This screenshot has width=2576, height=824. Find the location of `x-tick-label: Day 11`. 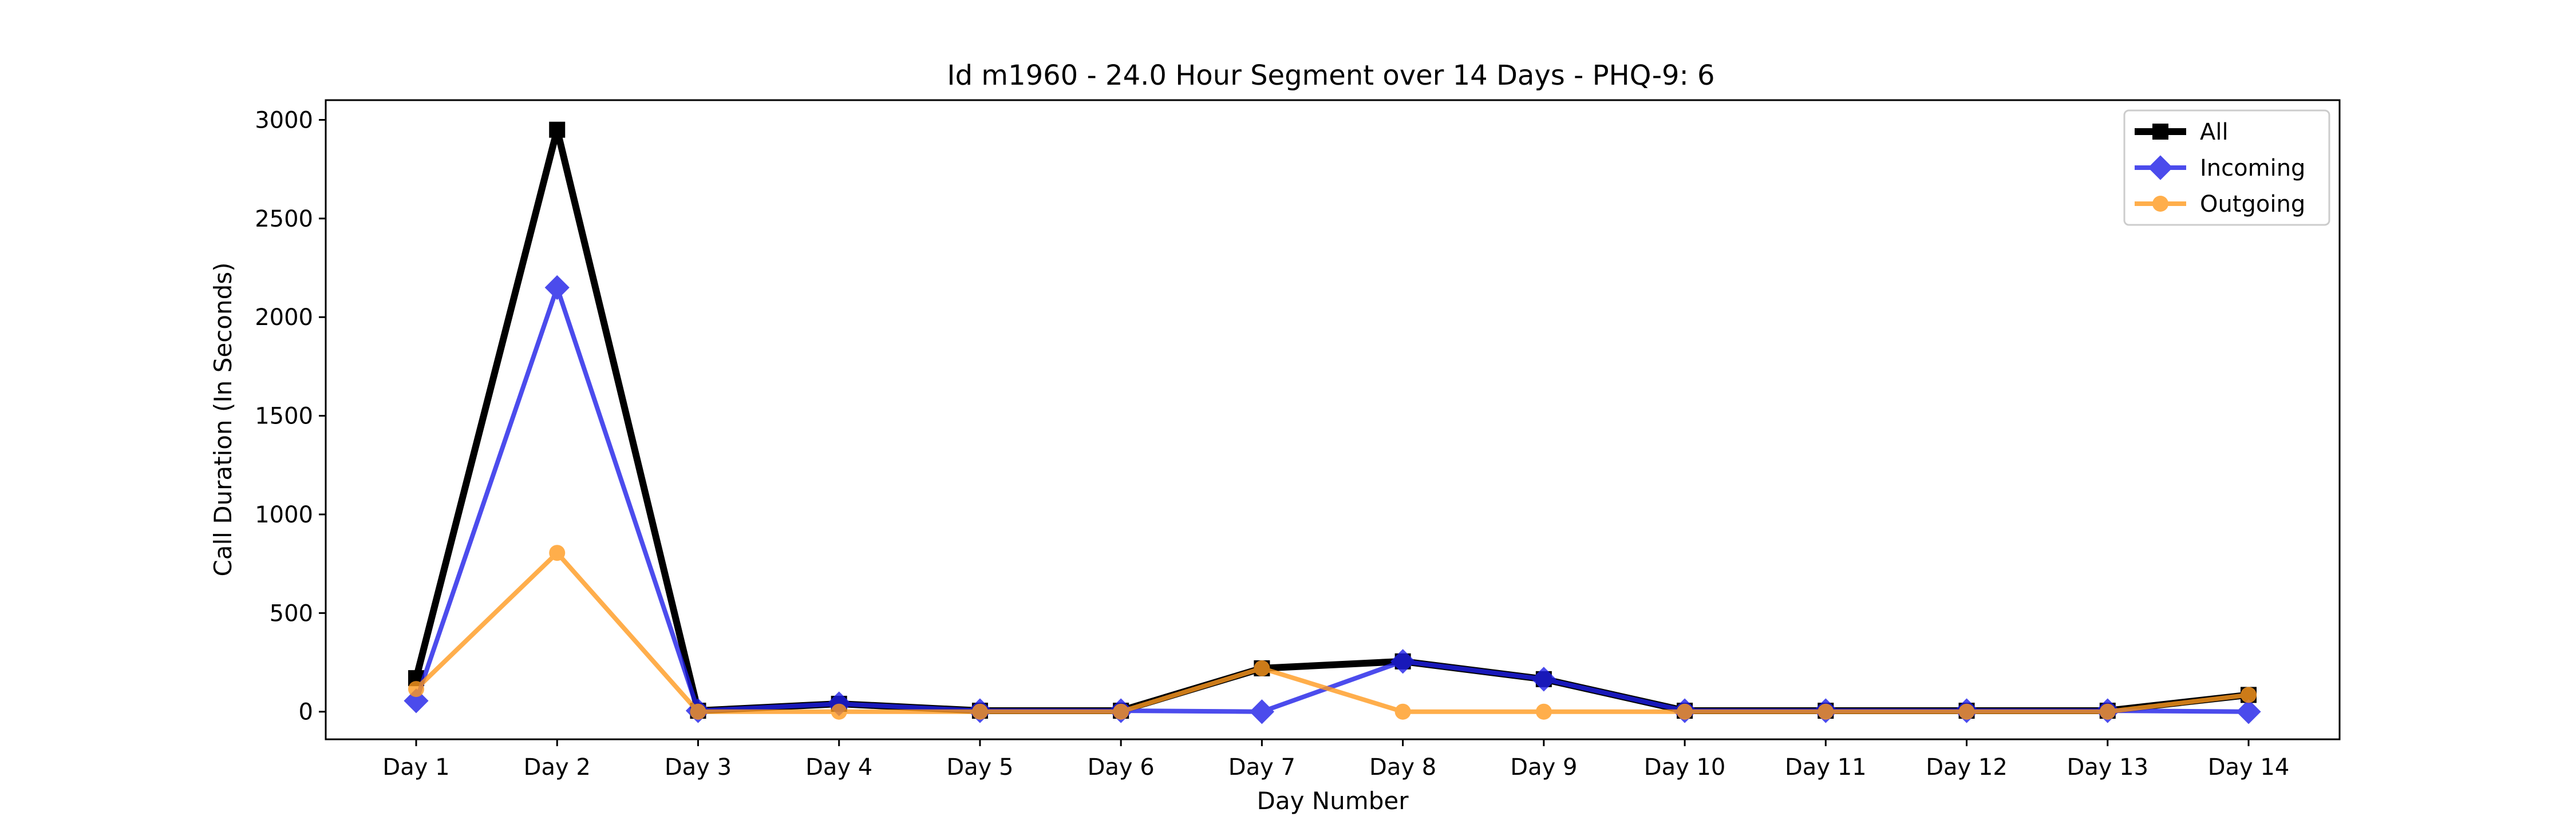

x-tick-label: Day 11 is located at coordinates (1826, 767).